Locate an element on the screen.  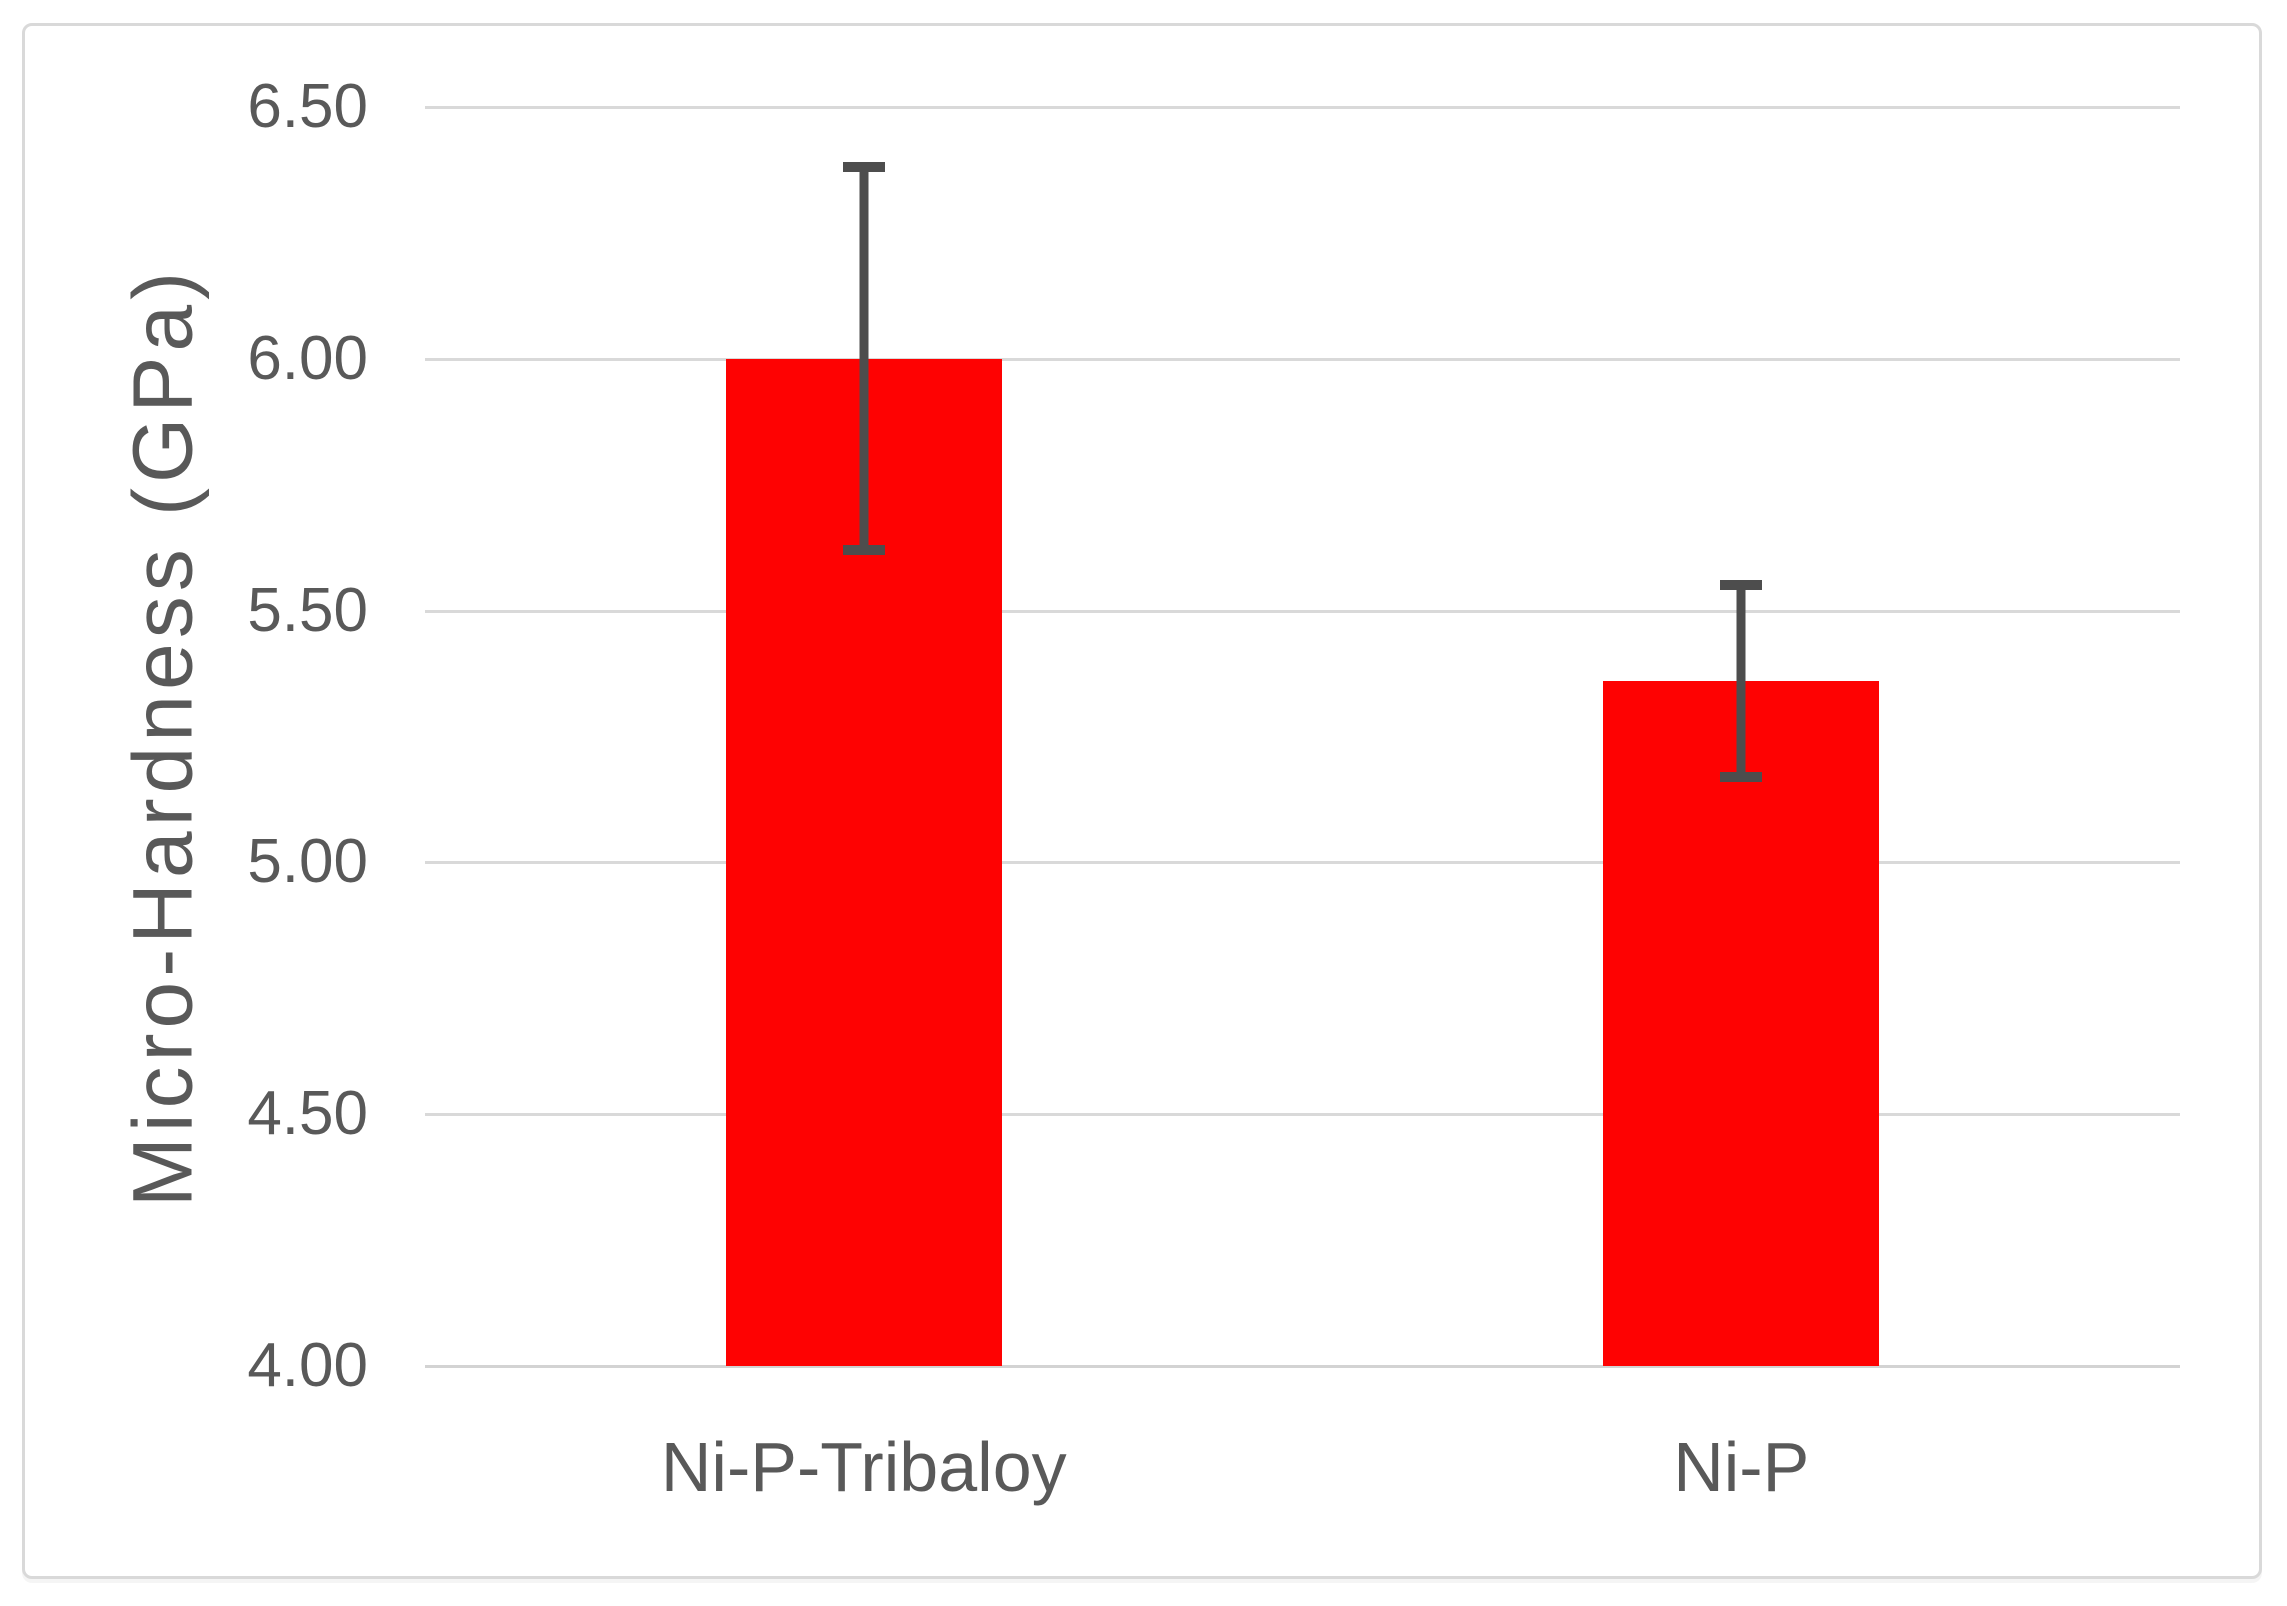
y-axis-title: Micro-Hardness (GPa) is located at coordinates (162, 737).